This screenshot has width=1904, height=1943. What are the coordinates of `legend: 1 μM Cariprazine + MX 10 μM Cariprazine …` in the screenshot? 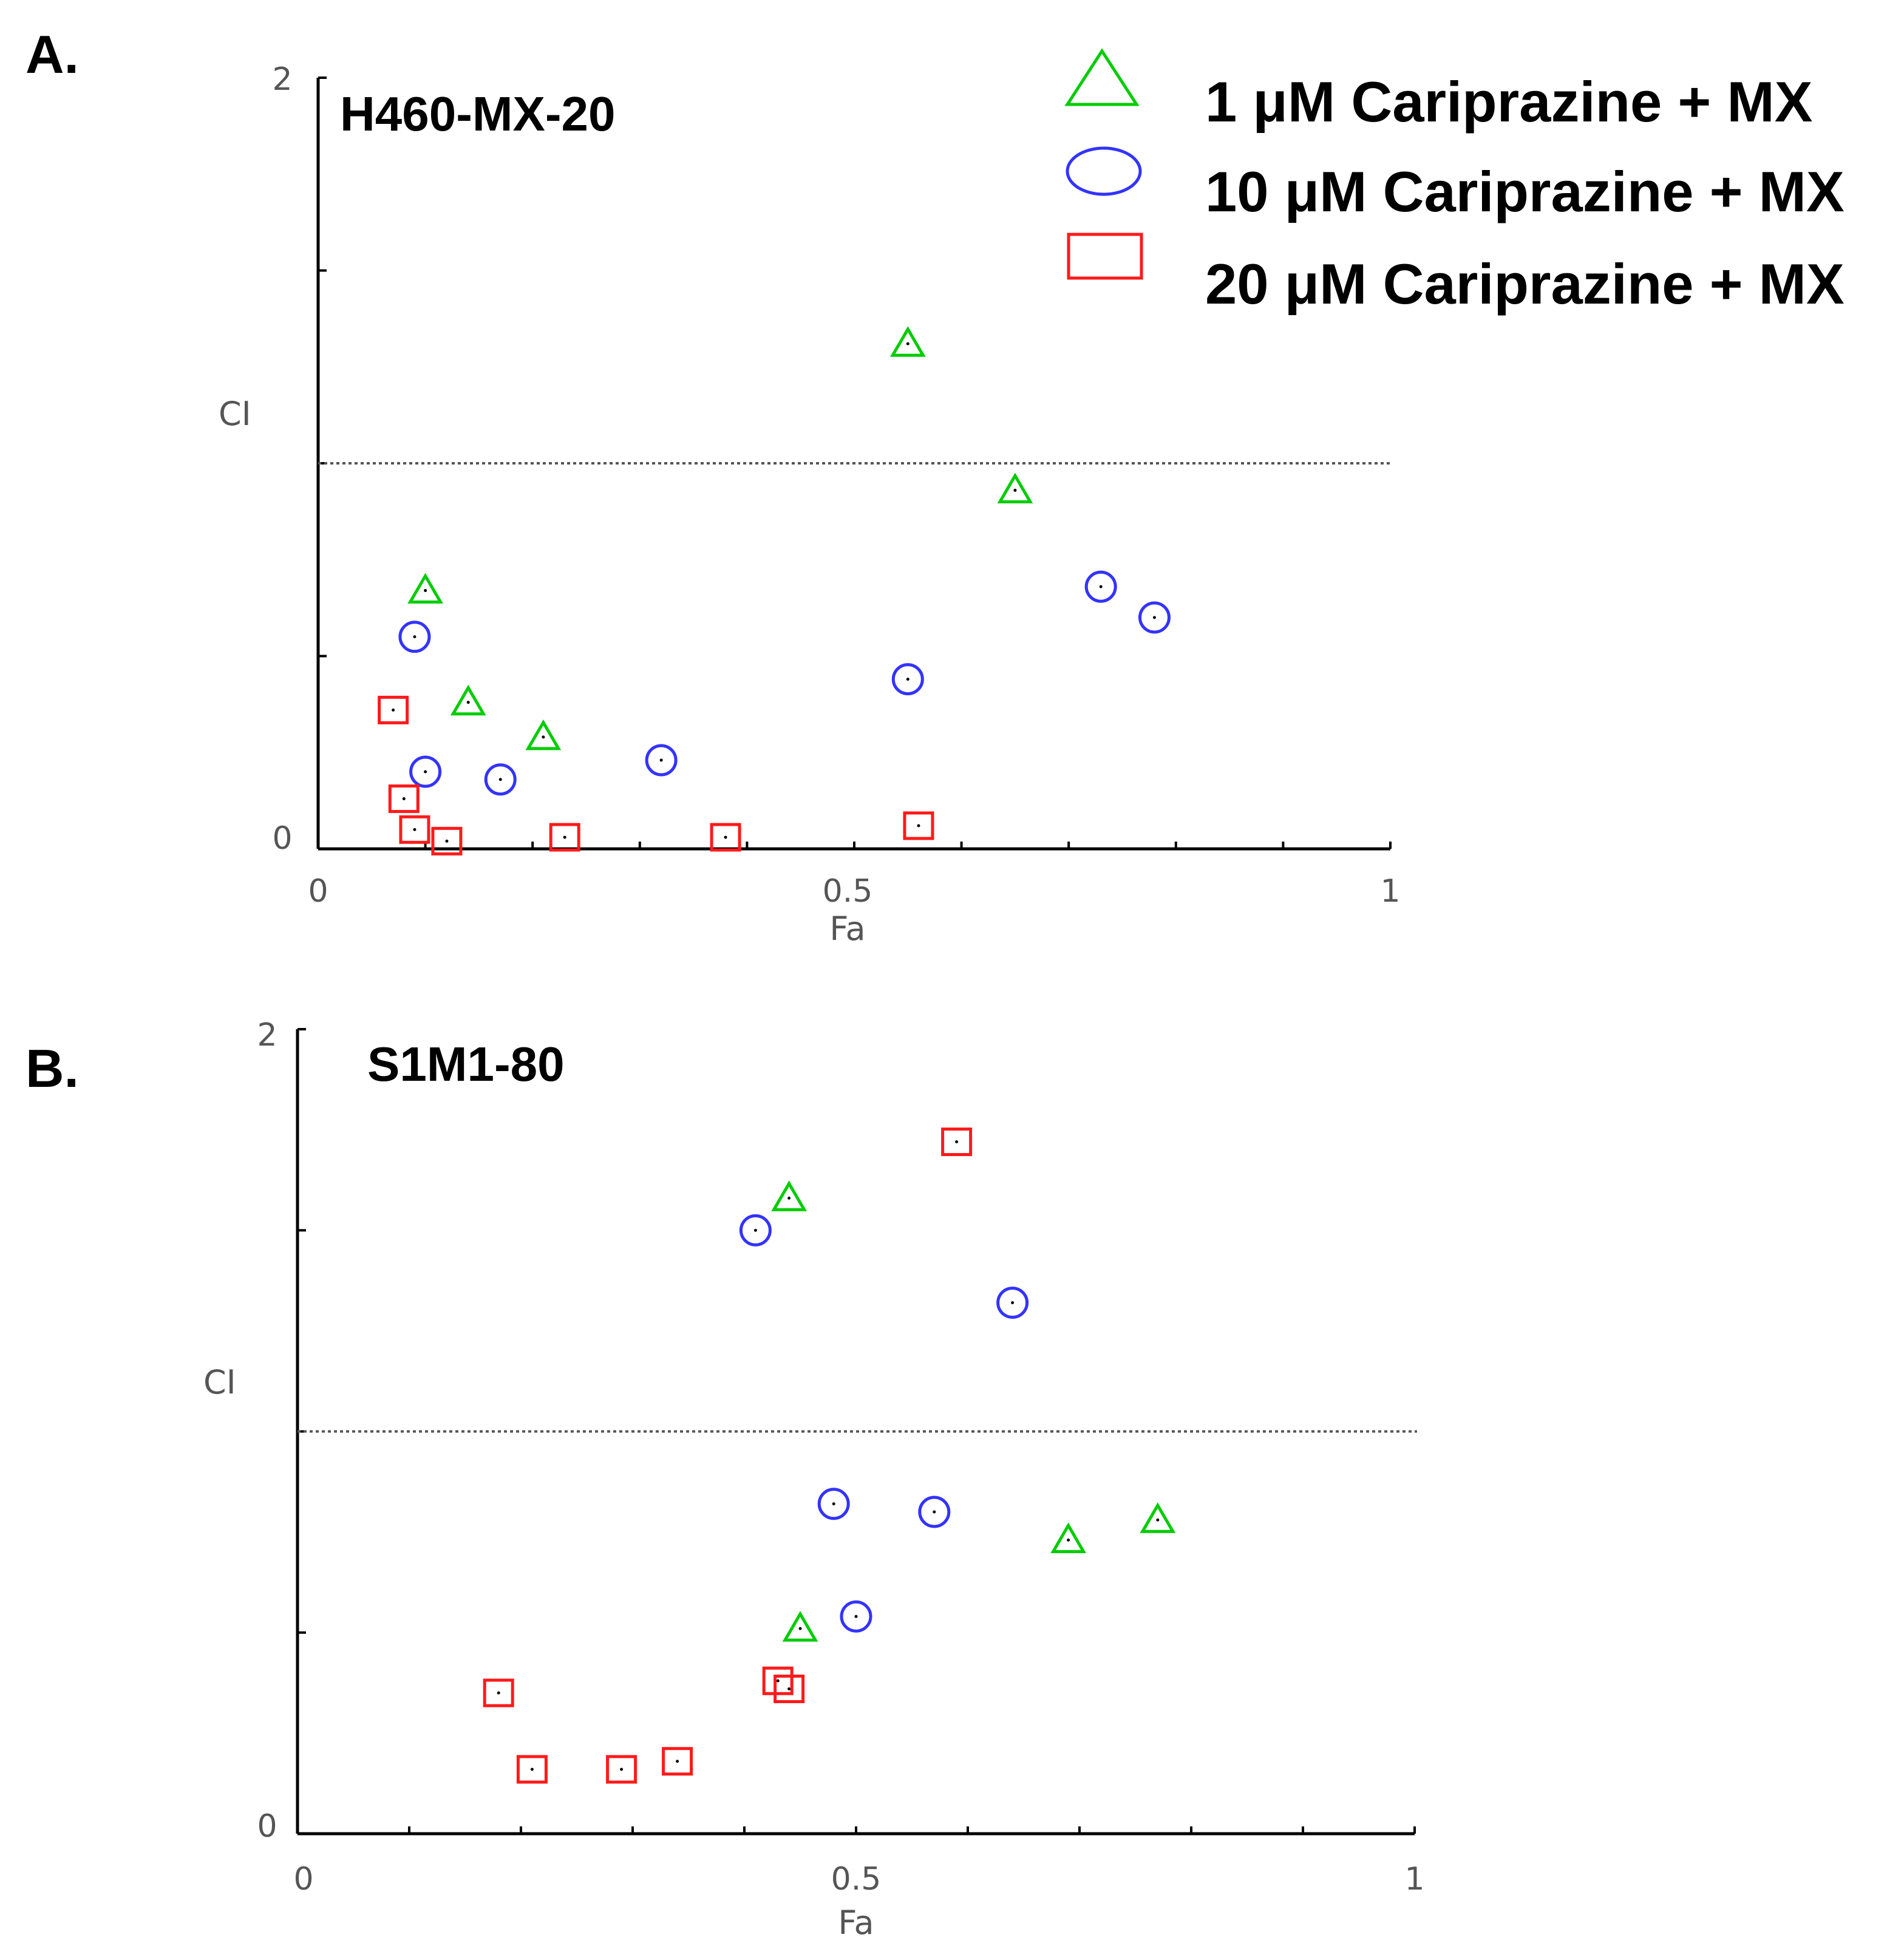 It's located at (1454, 182).